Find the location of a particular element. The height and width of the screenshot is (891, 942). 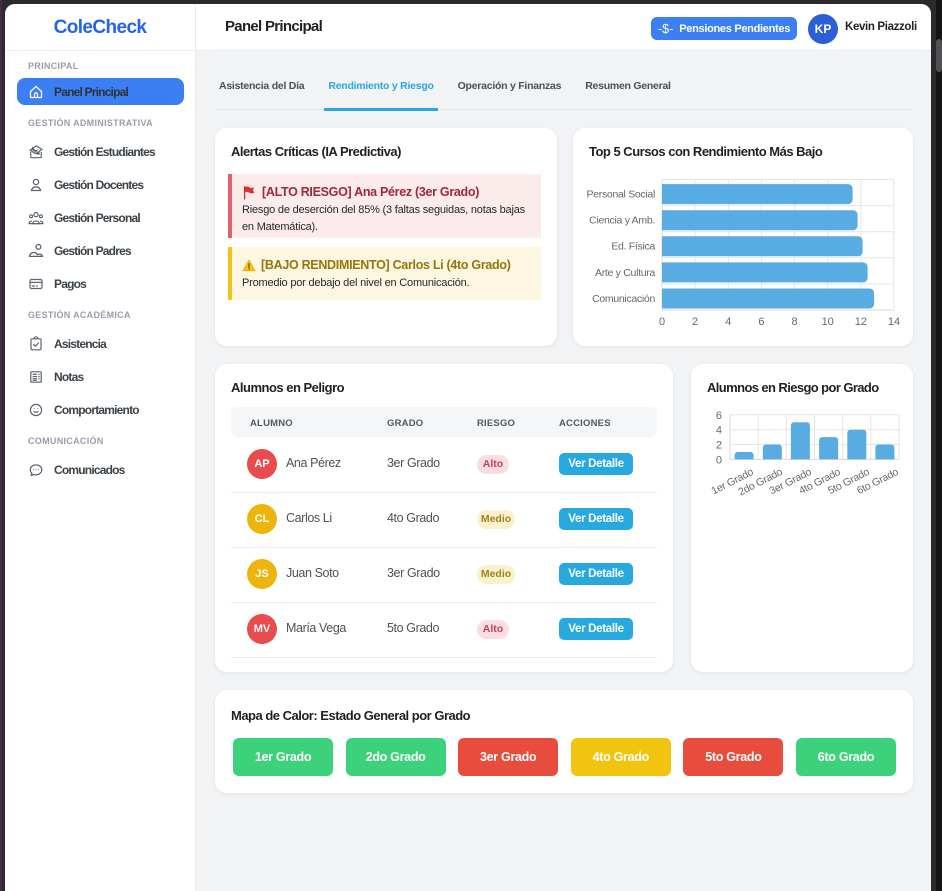

svg-text: Comunicación is located at coordinates (623, 299).